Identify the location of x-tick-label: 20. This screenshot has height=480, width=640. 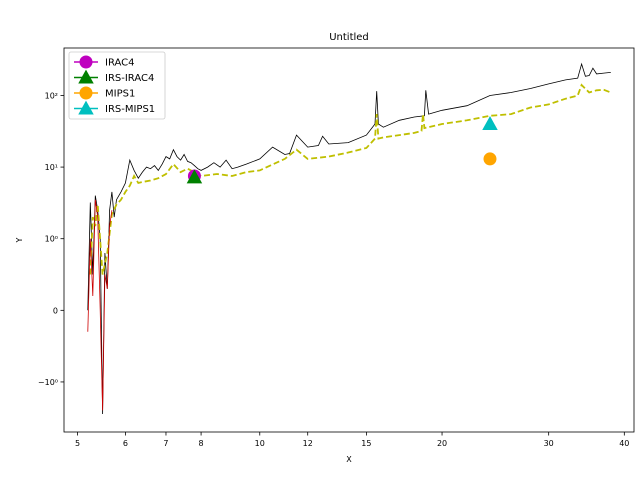
(442, 443).